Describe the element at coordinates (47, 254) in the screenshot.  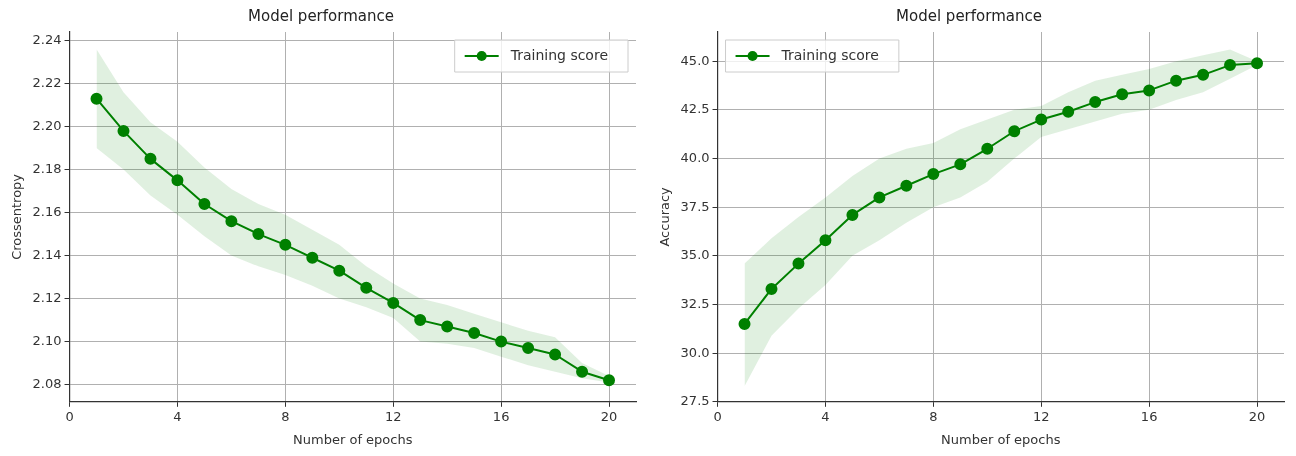
I see `y-tick-label: 2.14` at that location.